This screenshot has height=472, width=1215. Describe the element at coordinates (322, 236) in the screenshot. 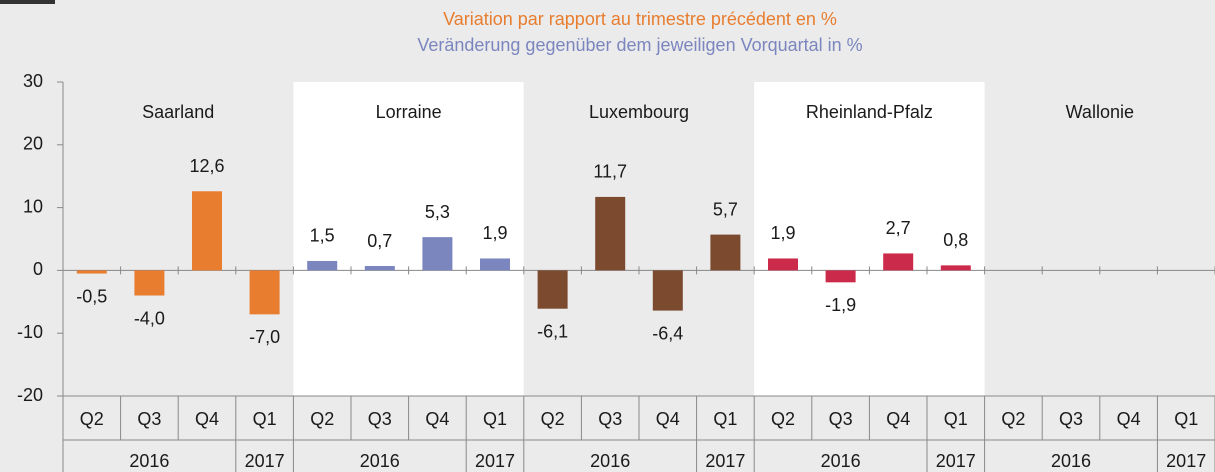

I see `data-label: 1,5` at that location.